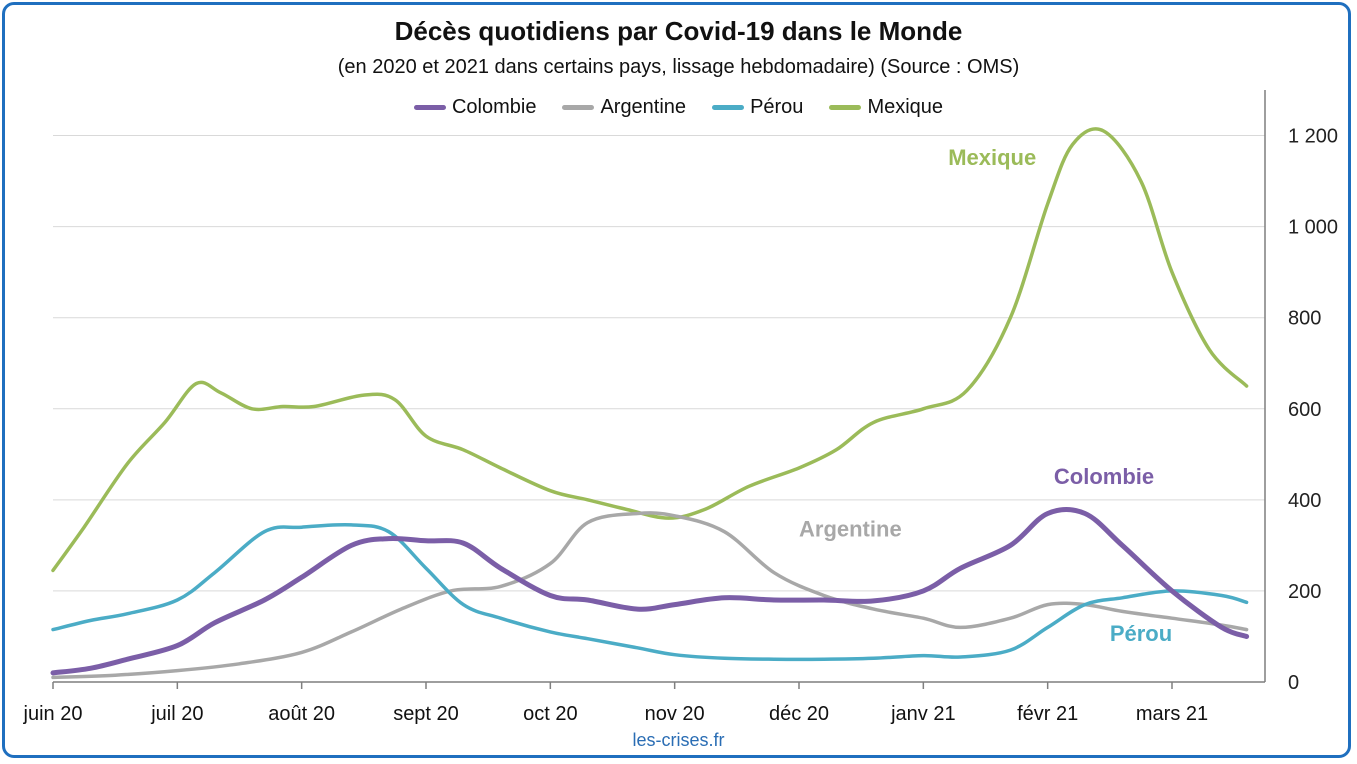 This screenshot has height=764, width=1357. I want to click on source-credit: les-crises.fr, so click(678, 740).